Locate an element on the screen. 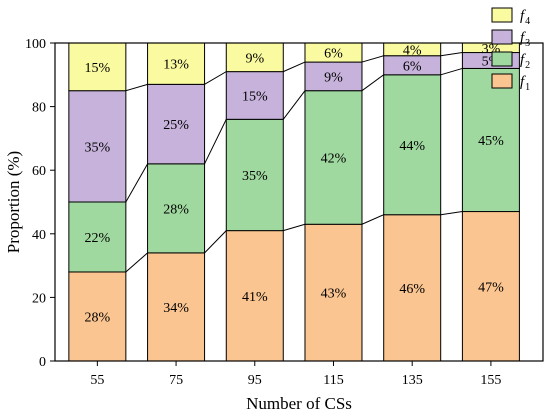  x-tick-label: 155 is located at coordinates (490, 380).